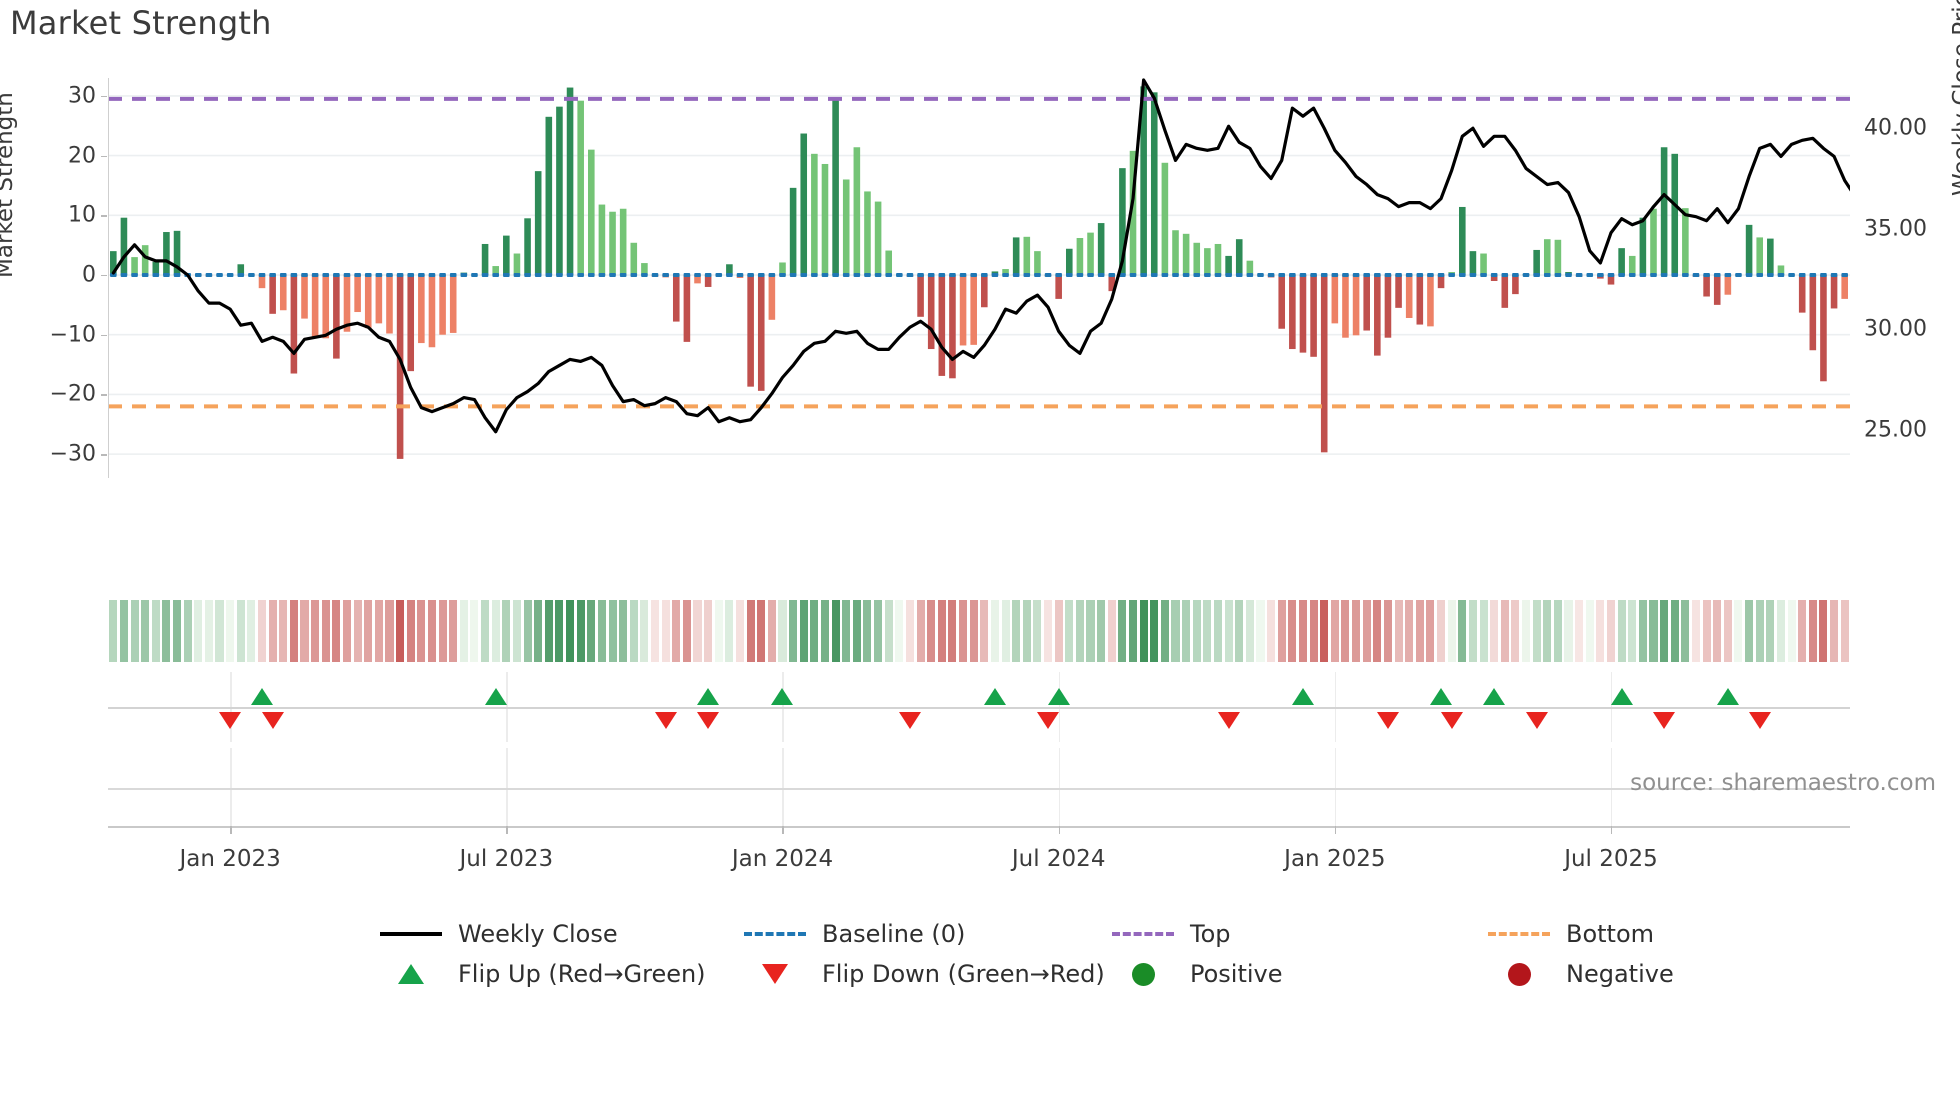  Describe the element at coordinates (411, 974) in the screenshot. I see `triangle-up-icon` at that location.